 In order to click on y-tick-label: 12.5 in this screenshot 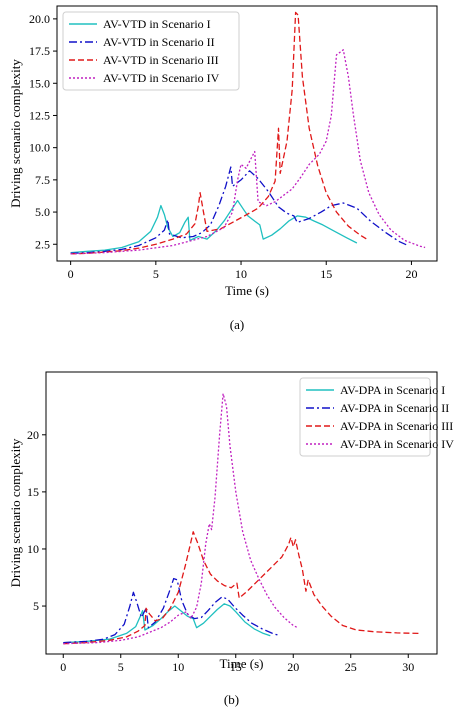, I will do `click(39, 115)`.